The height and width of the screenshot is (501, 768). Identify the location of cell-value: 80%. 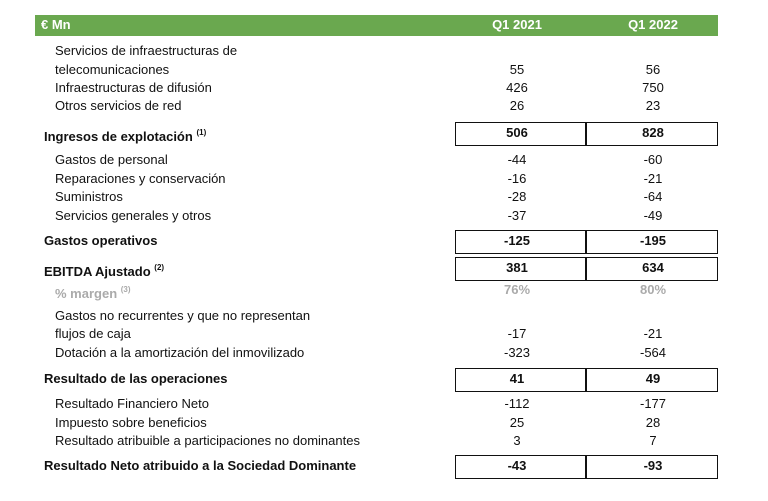
(653, 289).